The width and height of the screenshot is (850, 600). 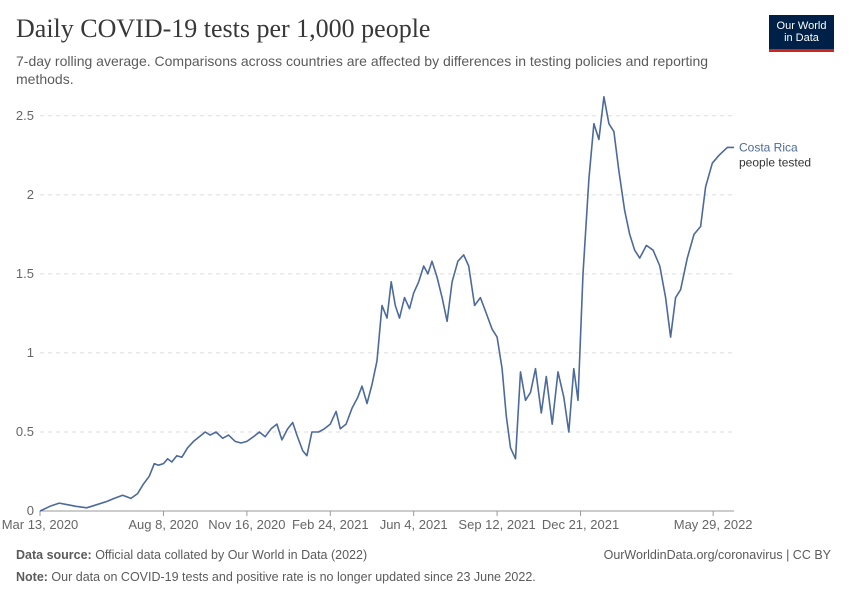 What do you see at coordinates (40, 524) in the screenshot?
I see `x-tick-label: Mar 13, 2020` at bounding box center [40, 524].